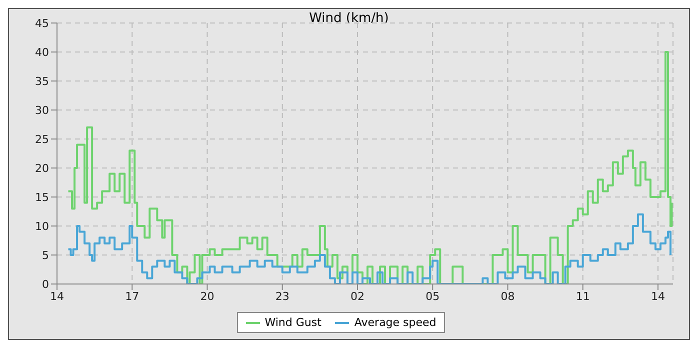 This screenshot has width=700, height=350. I want to click on y-tick-label: 20, so click(42, 168).